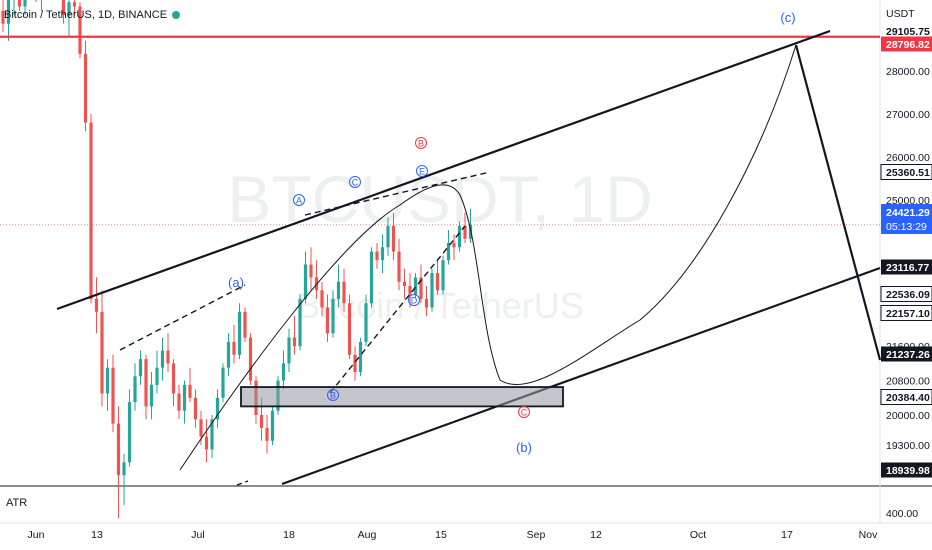  What do you see at coordinates (143, 15) in the screenshot?
I see `symbol-exchange: BINANCE` at bounding box center [143, 15].